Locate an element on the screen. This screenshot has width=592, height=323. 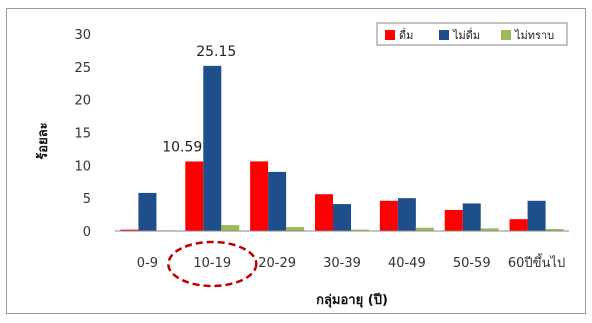
x-tick-label: 10-19 is located at coordinates (212, 263).